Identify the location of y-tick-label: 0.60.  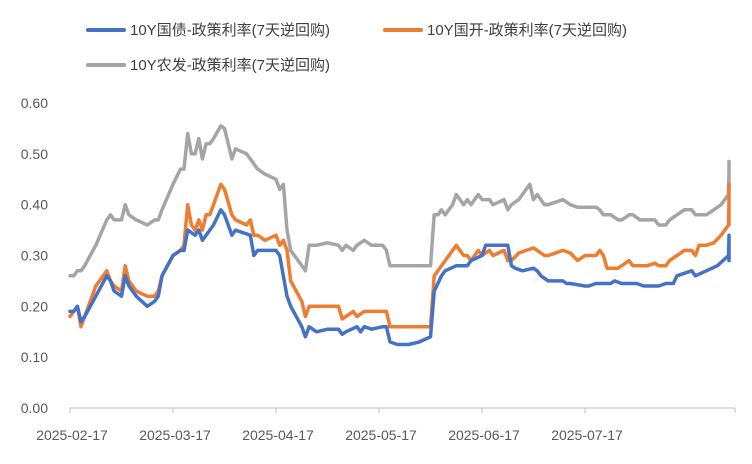
(34, 103).